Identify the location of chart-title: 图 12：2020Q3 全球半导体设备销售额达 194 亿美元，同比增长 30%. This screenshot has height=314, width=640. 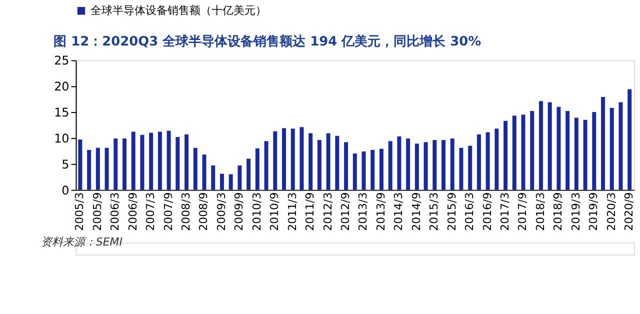
(268, 41).